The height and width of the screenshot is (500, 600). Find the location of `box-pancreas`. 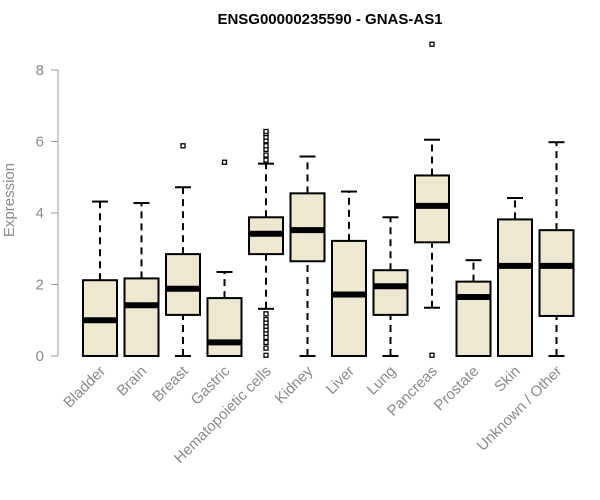

box-pancreas is located at coordinates (432, 199).